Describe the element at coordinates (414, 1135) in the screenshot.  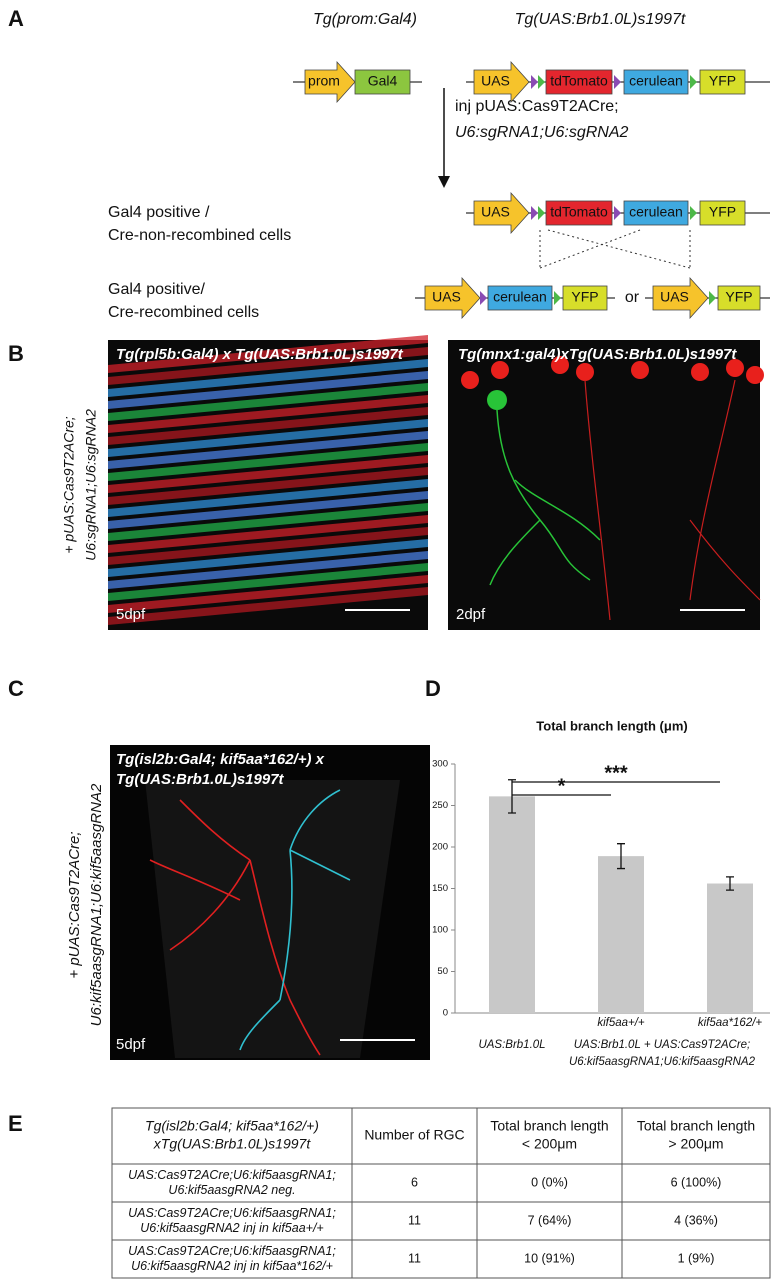
I see `table-header: Number of RGC` at that location.